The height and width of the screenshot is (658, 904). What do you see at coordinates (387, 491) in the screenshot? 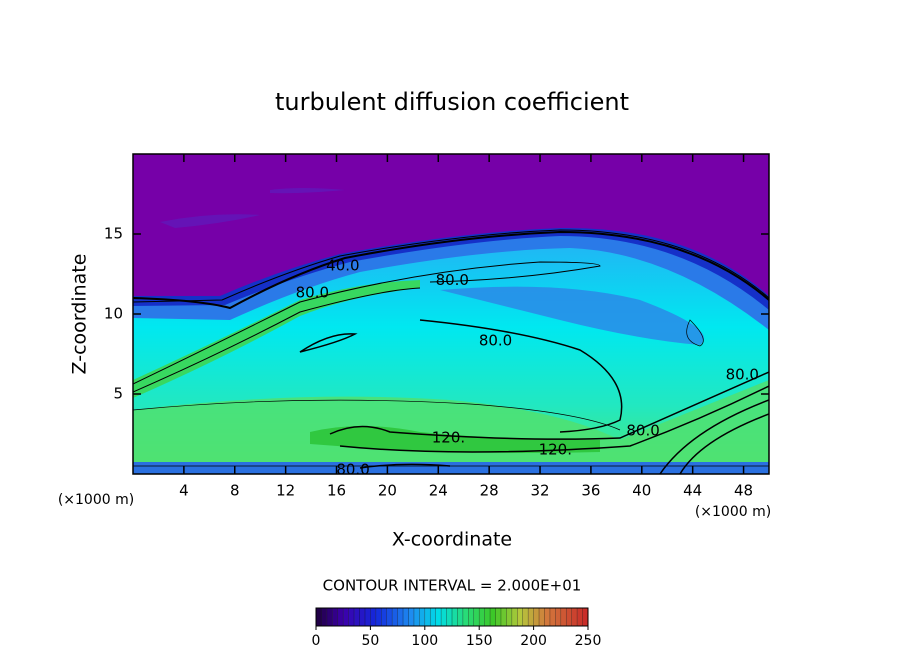
I see `x-tick-label: 20` at bounding box center [387, 491].